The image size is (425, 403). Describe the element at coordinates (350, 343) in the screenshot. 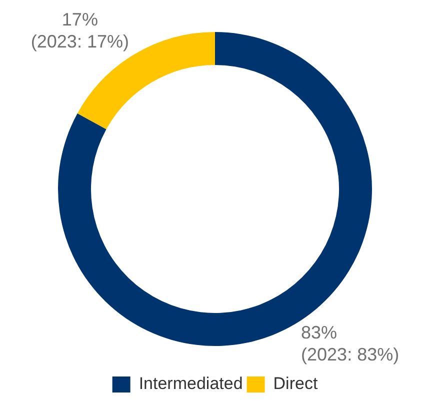

I see `data-label: 83% (2023: 83%)` at that location.